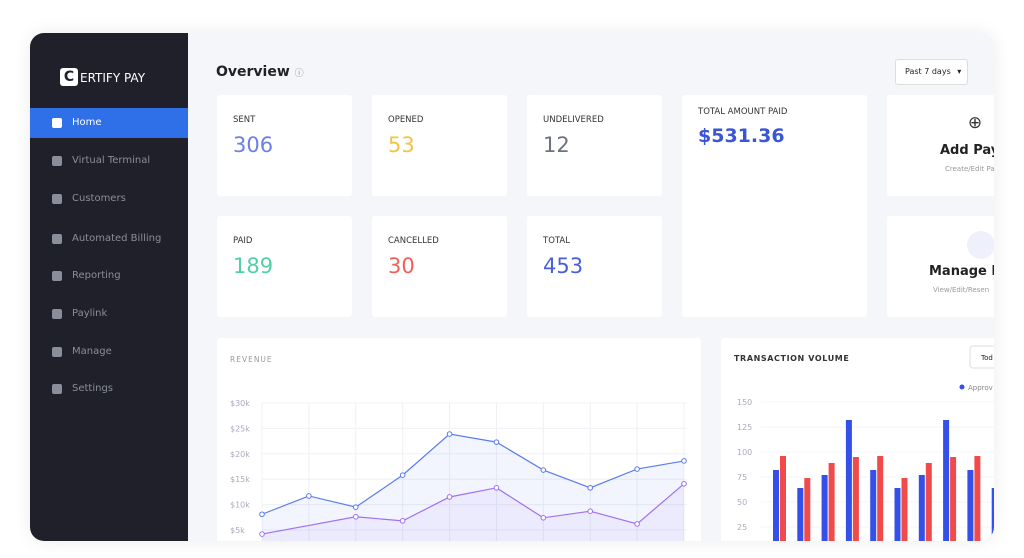 The image size is (1024, 558). What do you see at coordinates (109, 123) in the screenshot?
I see `menu-item: Home` at bounding box center [109, 123].